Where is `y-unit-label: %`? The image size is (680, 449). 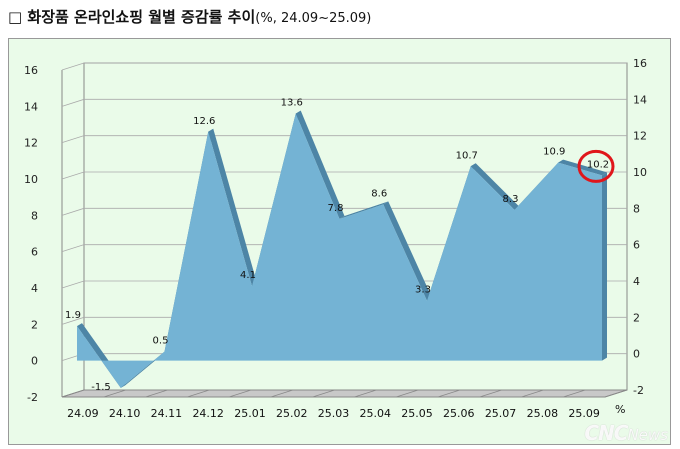
y-unit-label: % is located at coordinates (620, 409).